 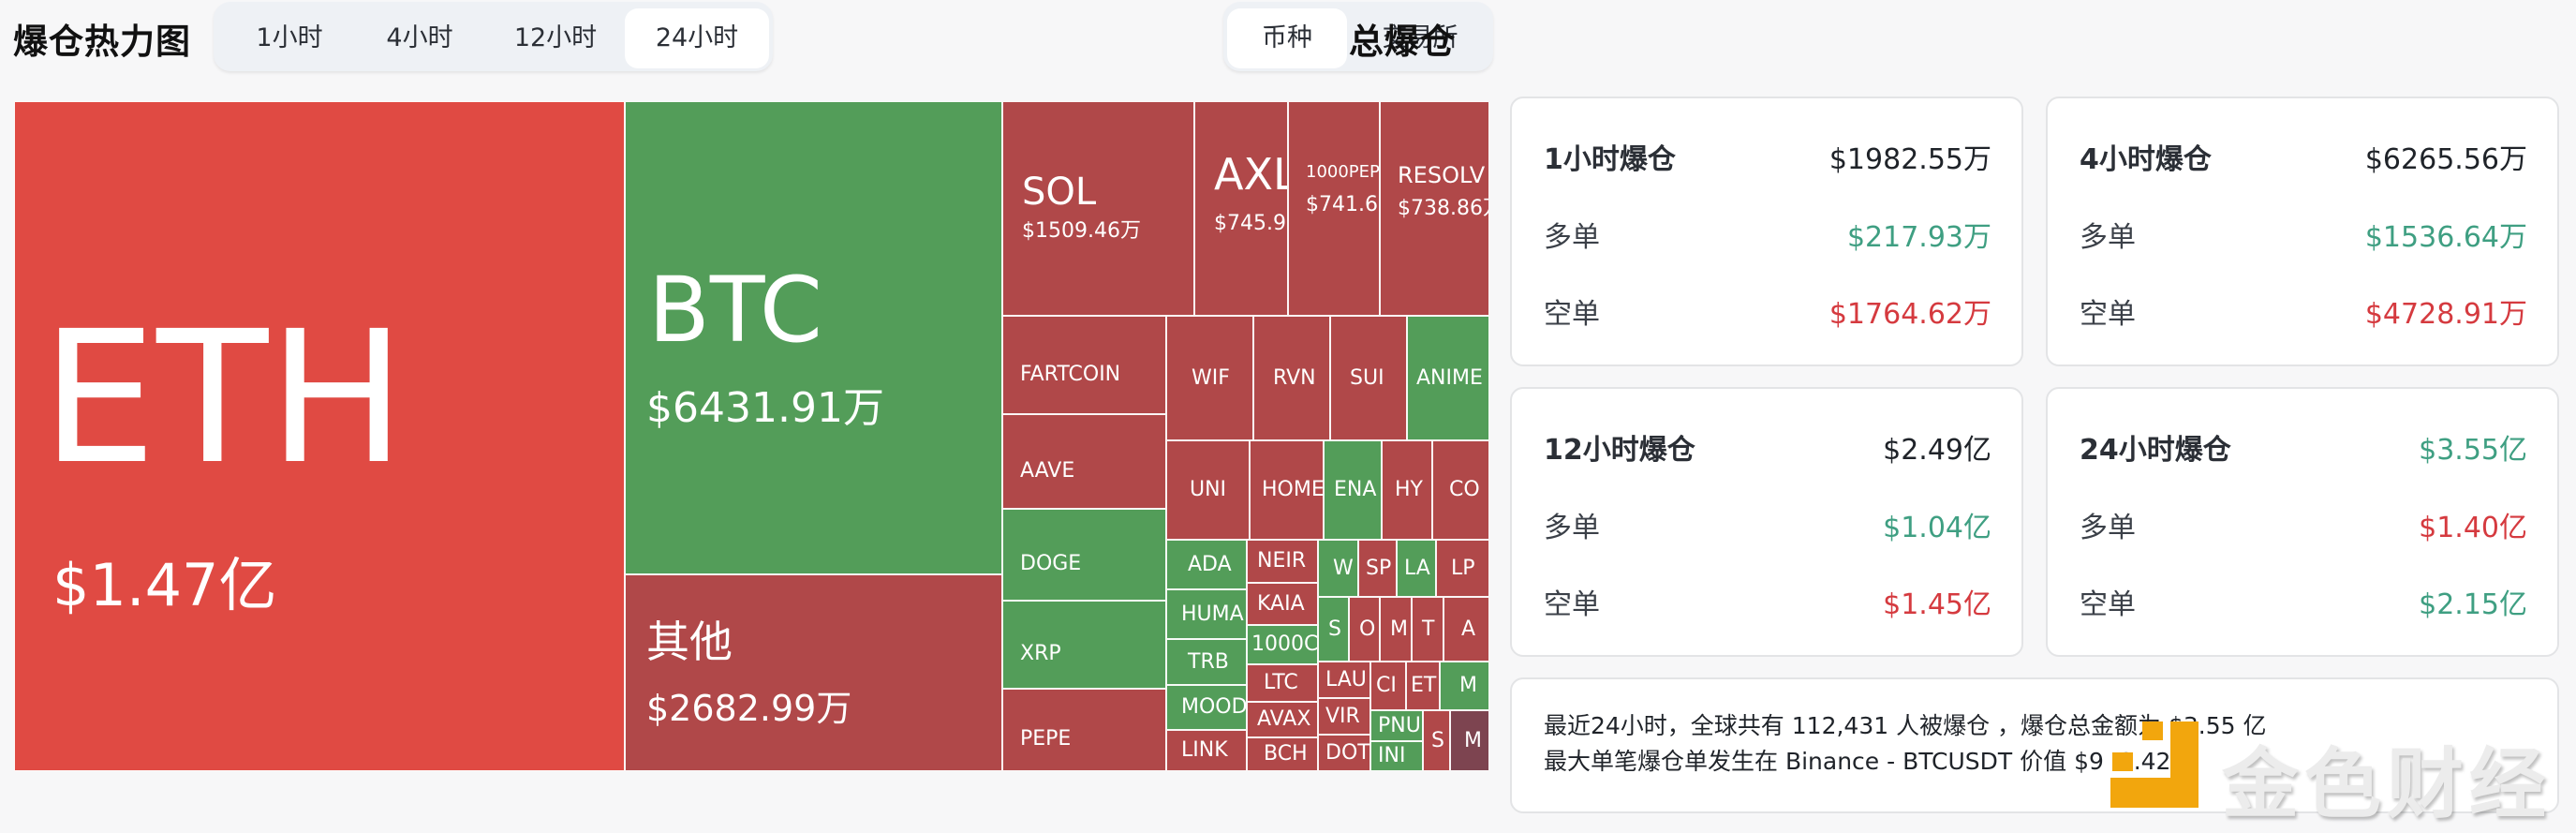 I want to click on treemap-tile-rvn: RVN, so click(x=1291, y=378).